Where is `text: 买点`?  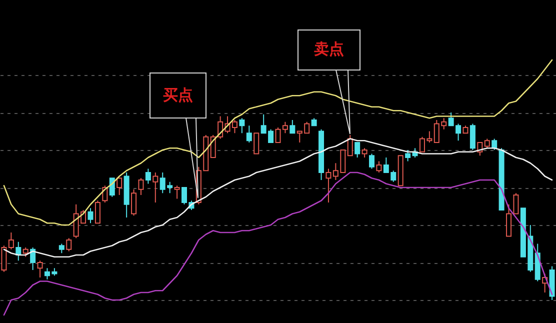 text: 买点 is located at coordinates (178, 95).